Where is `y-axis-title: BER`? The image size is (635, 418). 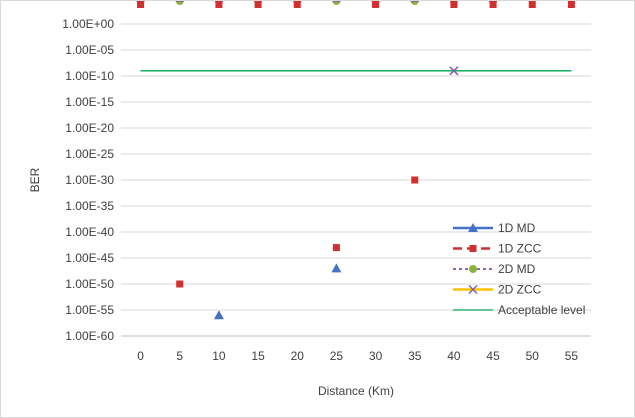
y-axis-title: BER is located at coordinates (35, 179).